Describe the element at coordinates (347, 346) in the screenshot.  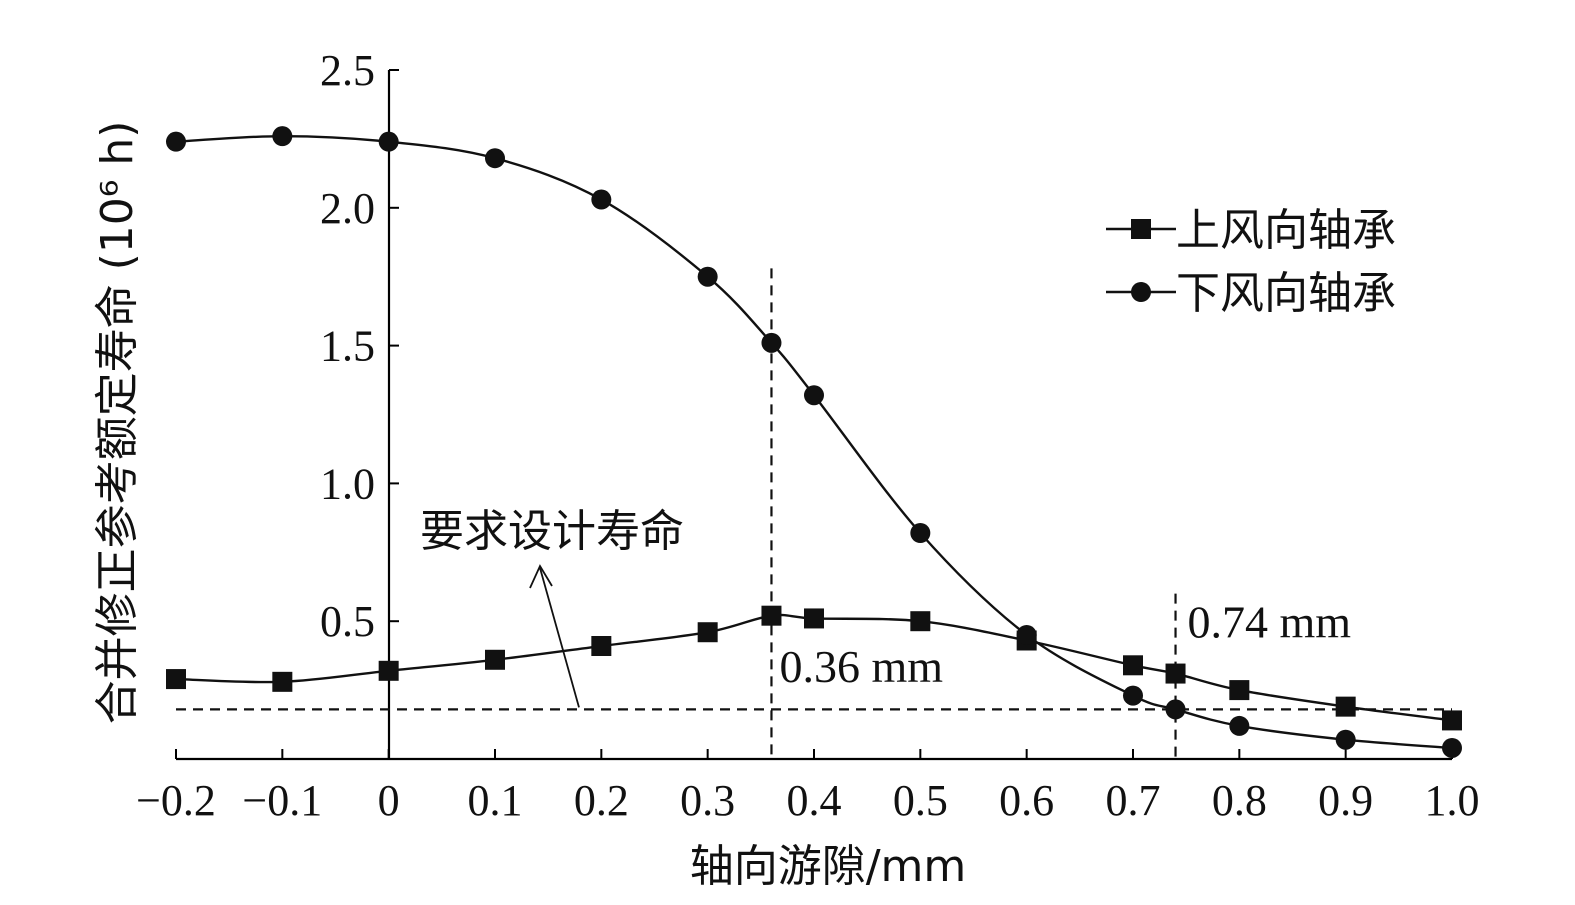
I see `y-tick-label: 1.5` at that location.